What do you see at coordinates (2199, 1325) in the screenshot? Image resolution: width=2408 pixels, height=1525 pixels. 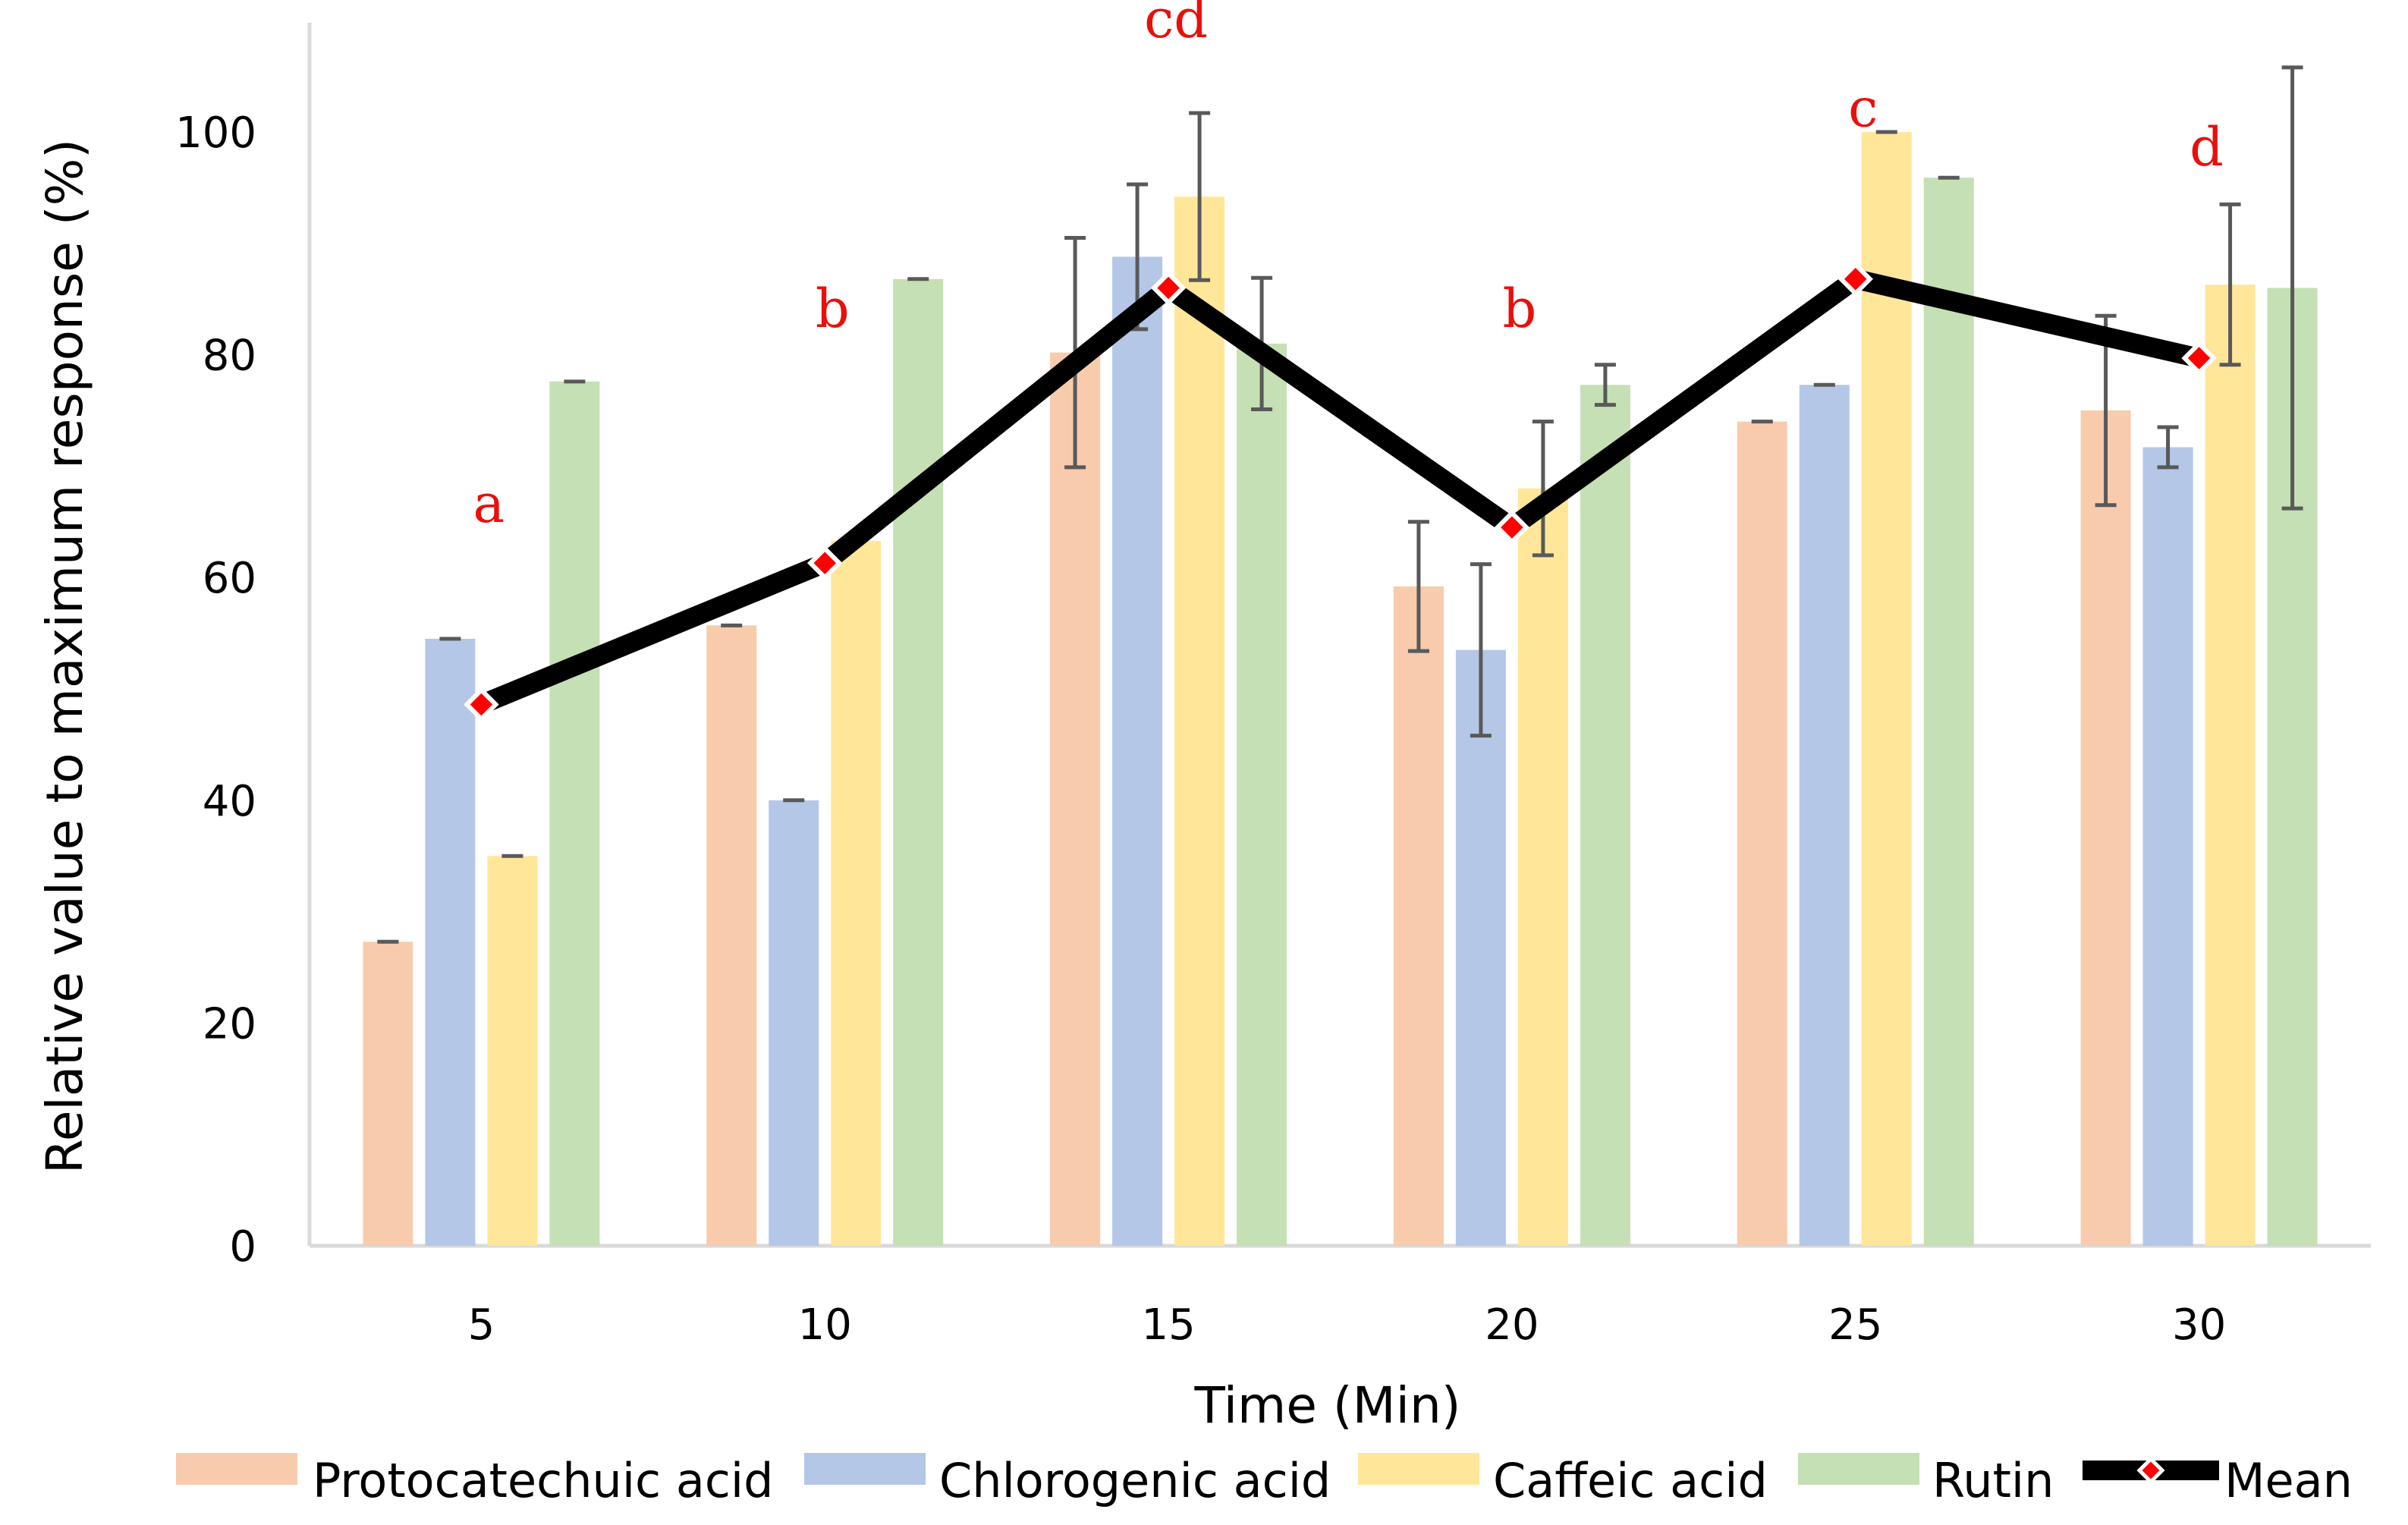 I see `x-tick-label: 30` at bounding box center [2199, 1325].